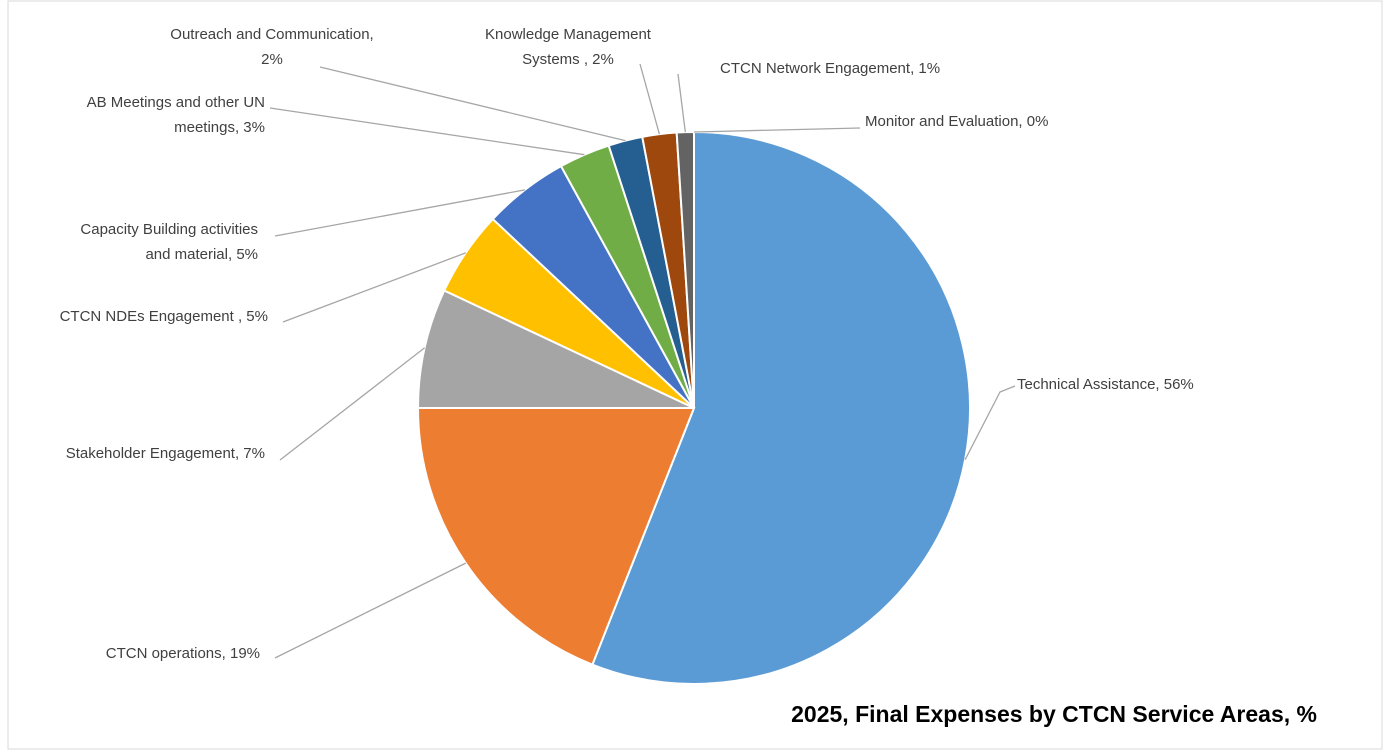 This screenshot has width=1385, height=752. Describe the element at coordinates (219, 127) in the screenshot. I see `data-label: meetings, 3%` at that location.